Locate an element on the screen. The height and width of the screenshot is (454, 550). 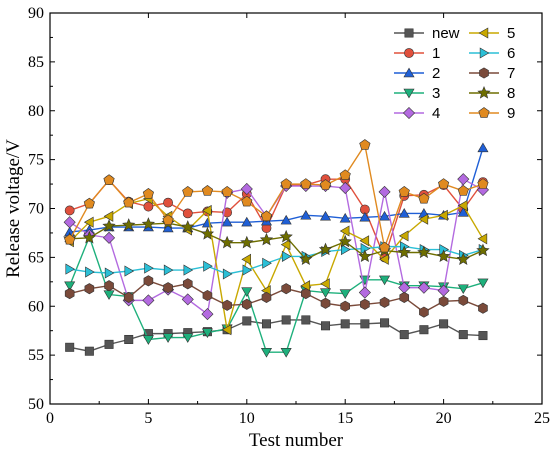
y-tick-label: 50 is located at coordinates (36, 404).